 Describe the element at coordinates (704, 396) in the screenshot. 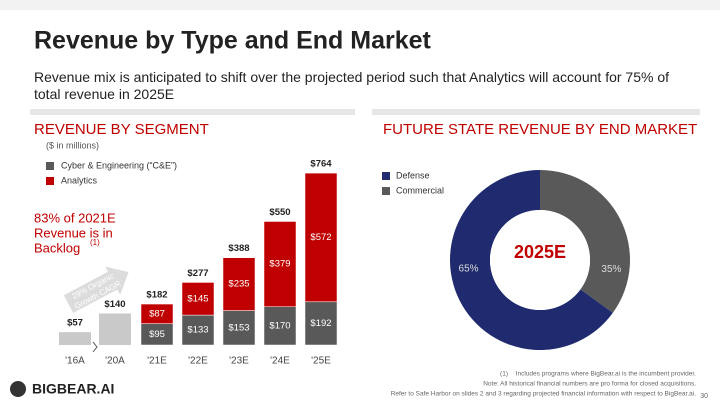

I see `page-number: 30` at that location.